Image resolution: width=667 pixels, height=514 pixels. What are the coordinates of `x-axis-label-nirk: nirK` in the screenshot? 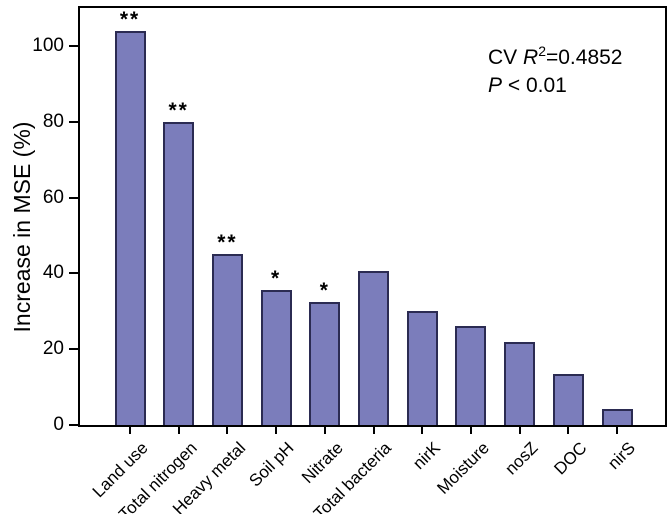 It's located at (426, 456).